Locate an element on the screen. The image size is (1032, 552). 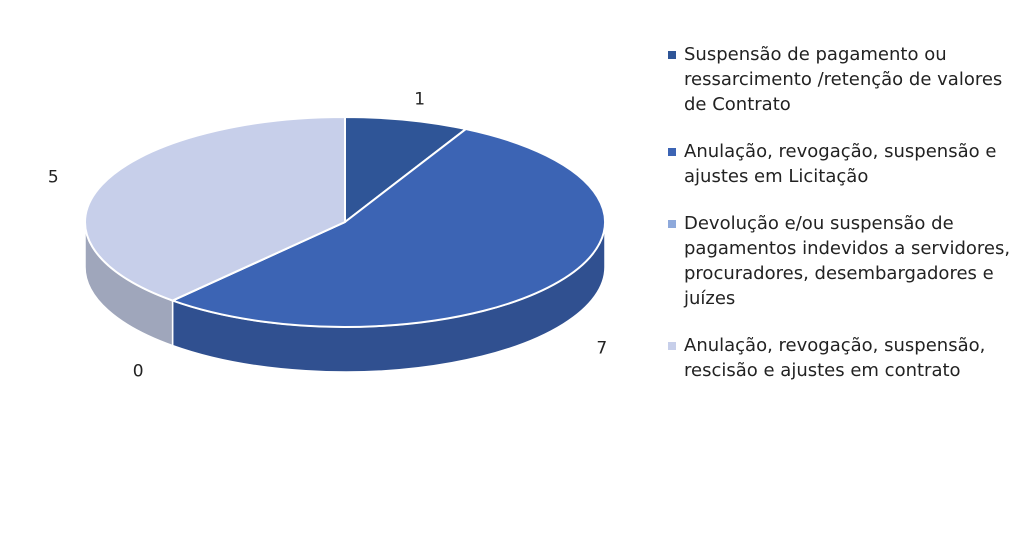
data-label: 1 is located at coordinates (419, 100).